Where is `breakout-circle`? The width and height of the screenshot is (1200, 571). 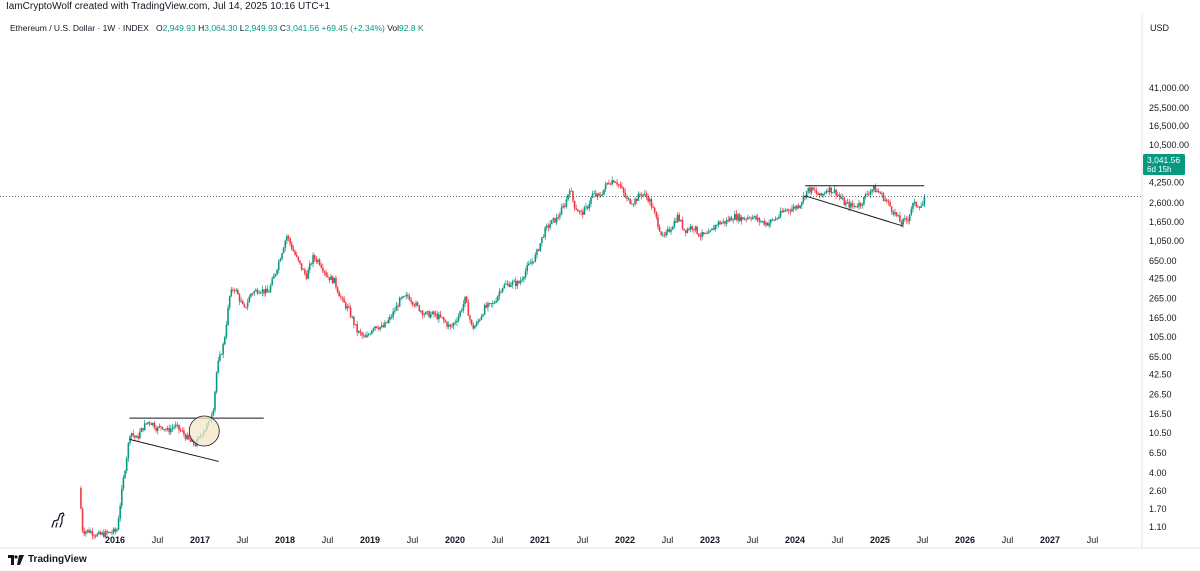
breakout-circle is located at coordinates (204, 431).